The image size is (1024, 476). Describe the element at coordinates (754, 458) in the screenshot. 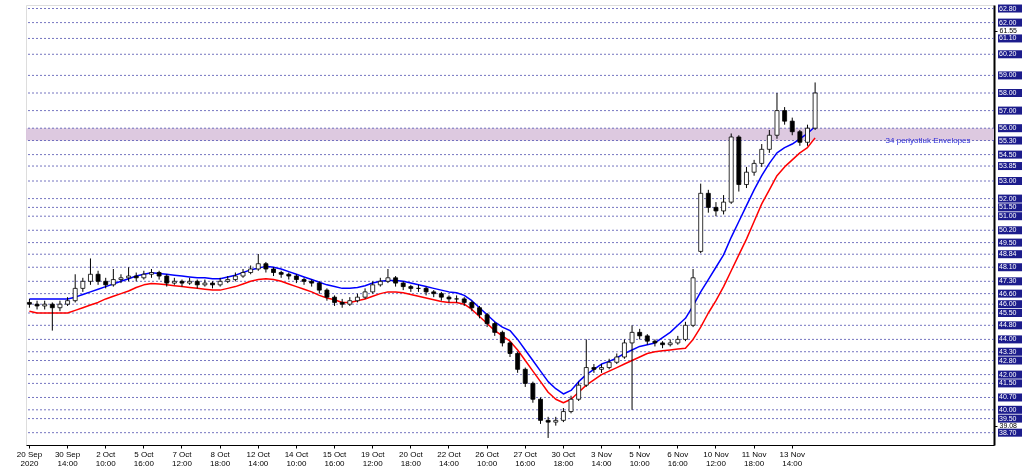

I see `x-tick-label: 11 Nov 18:00` at that location.